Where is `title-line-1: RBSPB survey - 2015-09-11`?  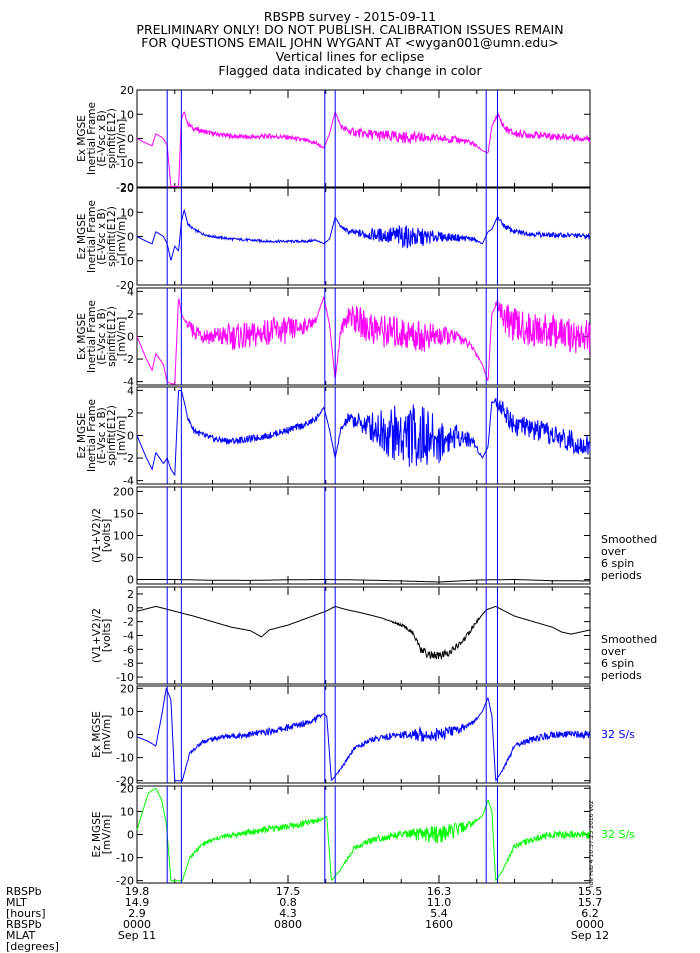
title-line-1: RBSPB survey - 2015-09-11 is located at coordinates (350, 16).